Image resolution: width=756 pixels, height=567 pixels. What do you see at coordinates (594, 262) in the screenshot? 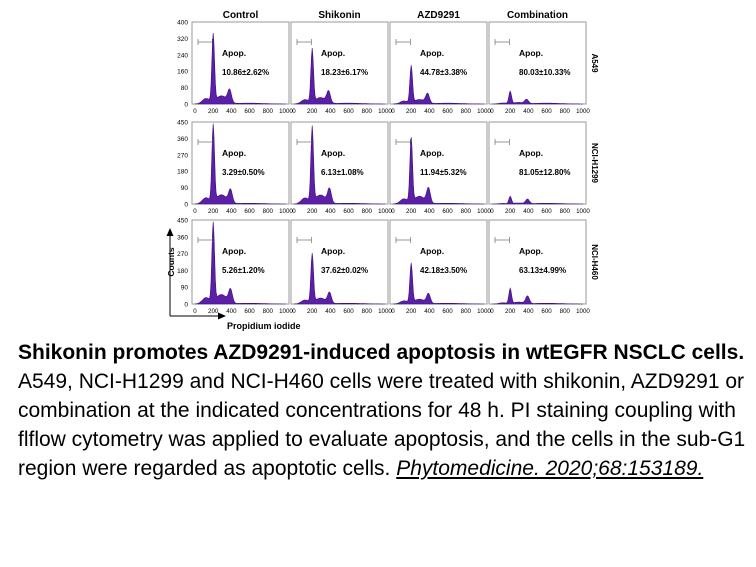
I see `row-label: NCI-H460` at bounding box center [594, 262].